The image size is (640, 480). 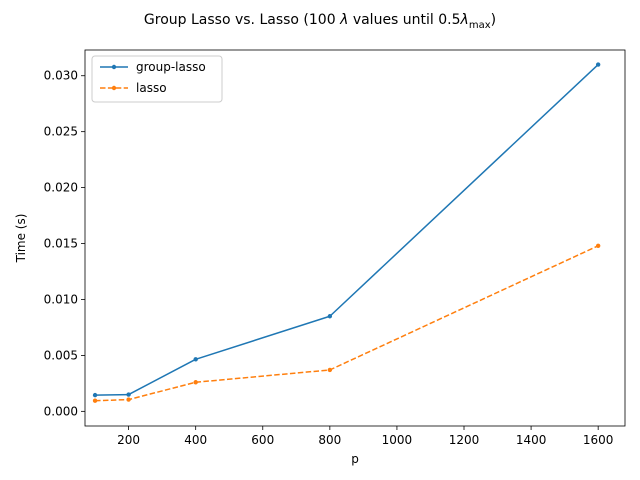 I want to click on legend: group-lasso lasso, so click(x=157, y=79).